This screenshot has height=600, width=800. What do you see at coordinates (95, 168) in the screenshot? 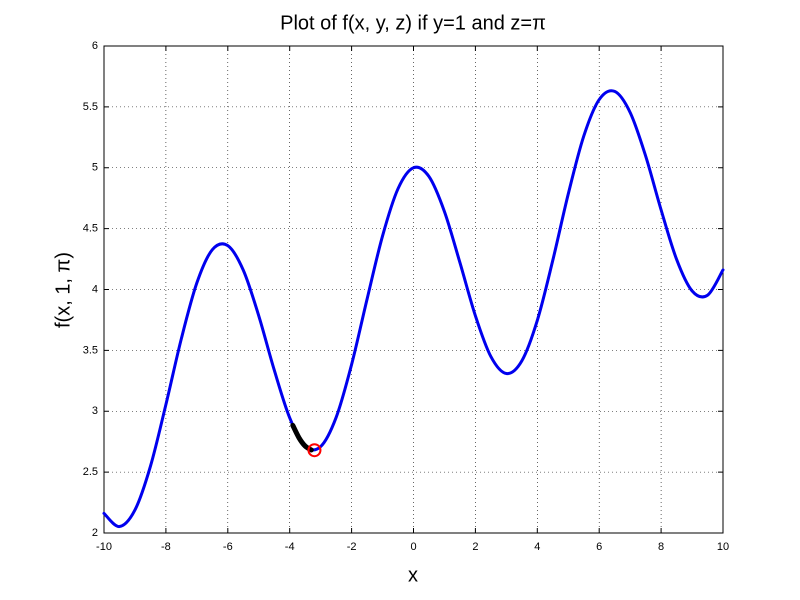
I see `y-tick-label: 5` at bounding box center [95, 168].